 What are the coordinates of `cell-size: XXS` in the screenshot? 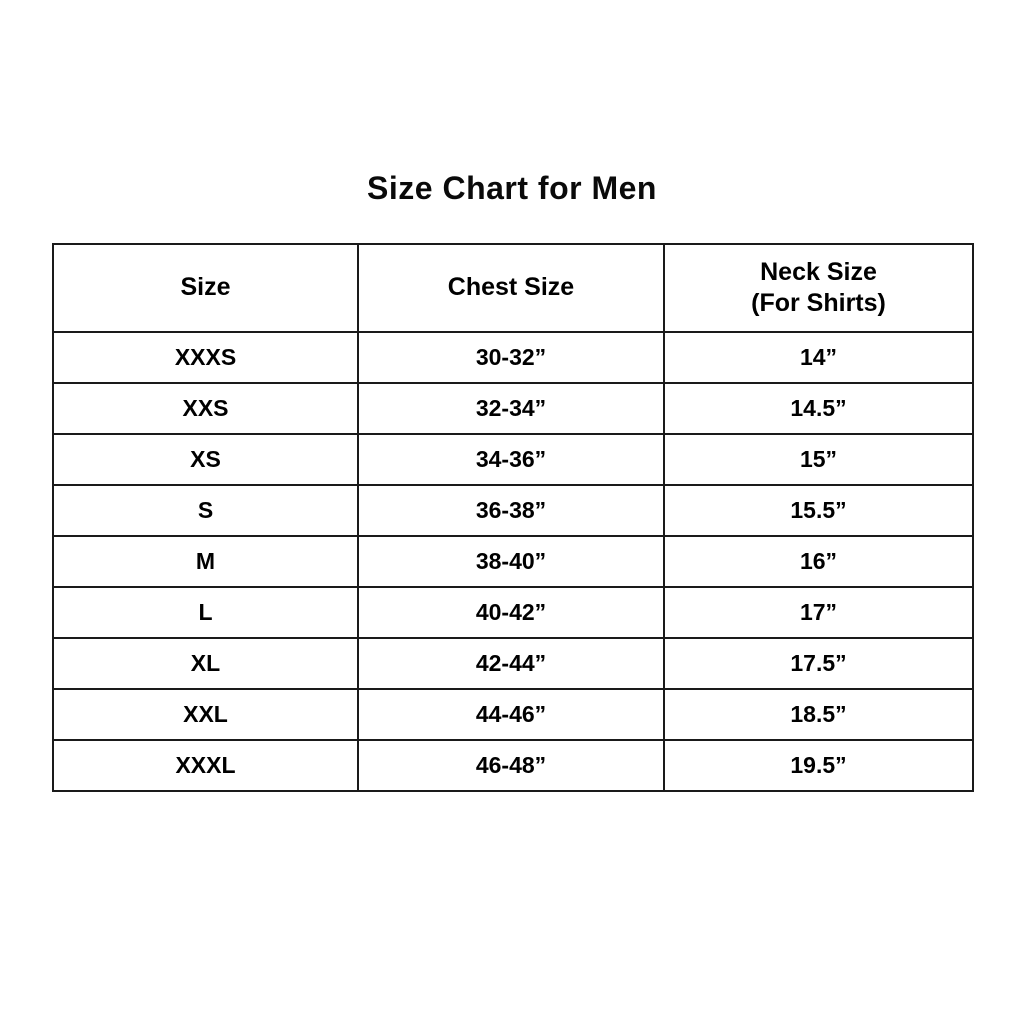 It's located at (205, 408).